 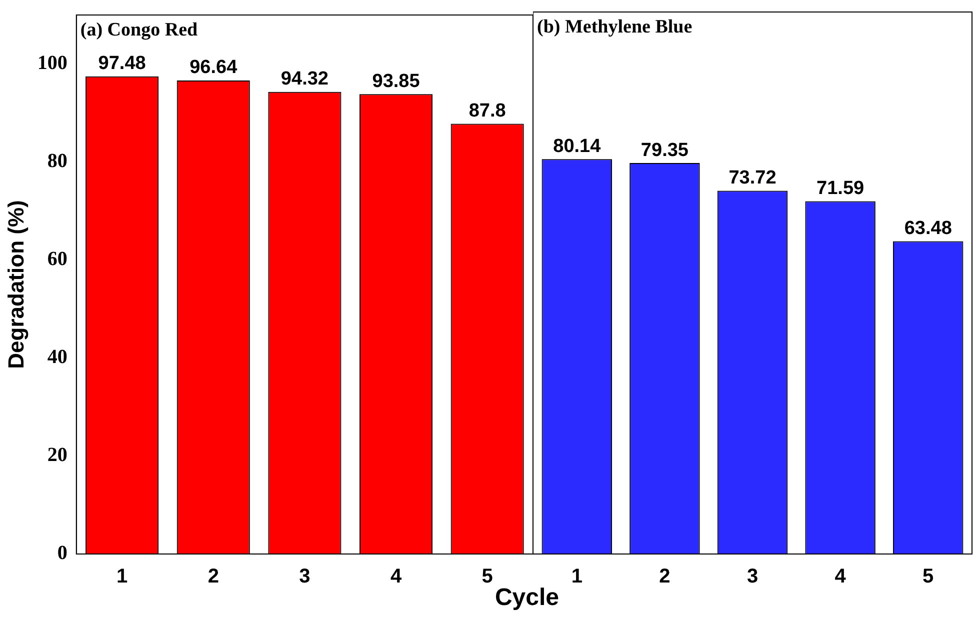 I want to click on y-tick-label: 0, so click(x=62, y=553).